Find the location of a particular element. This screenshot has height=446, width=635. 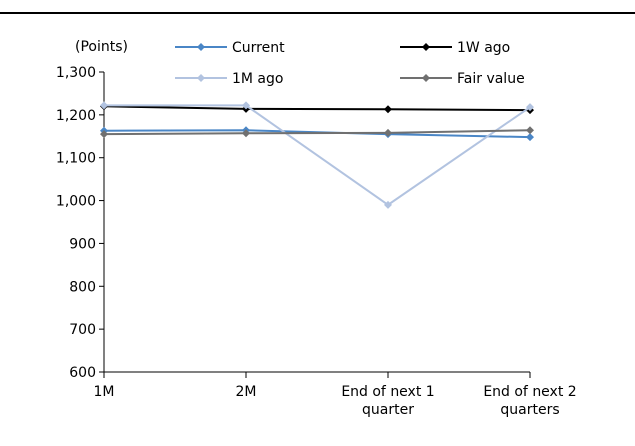

legend-marker-current is located at coordinates (201, 47).